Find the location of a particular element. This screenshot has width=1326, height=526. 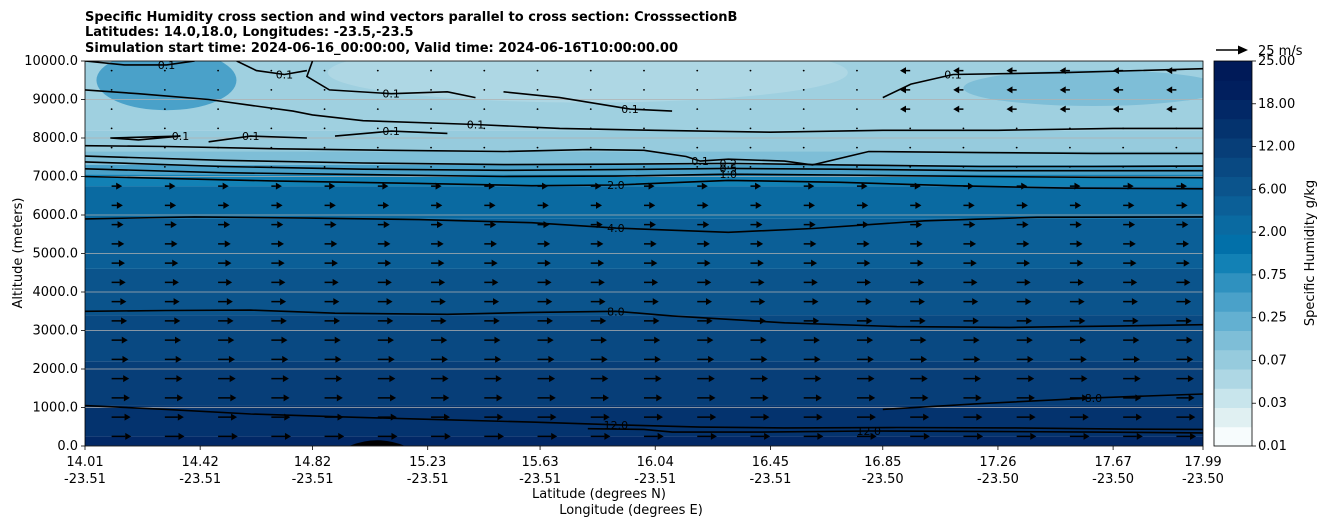

y-tick-label: 10000.0 is located at coordinates (51, 61).